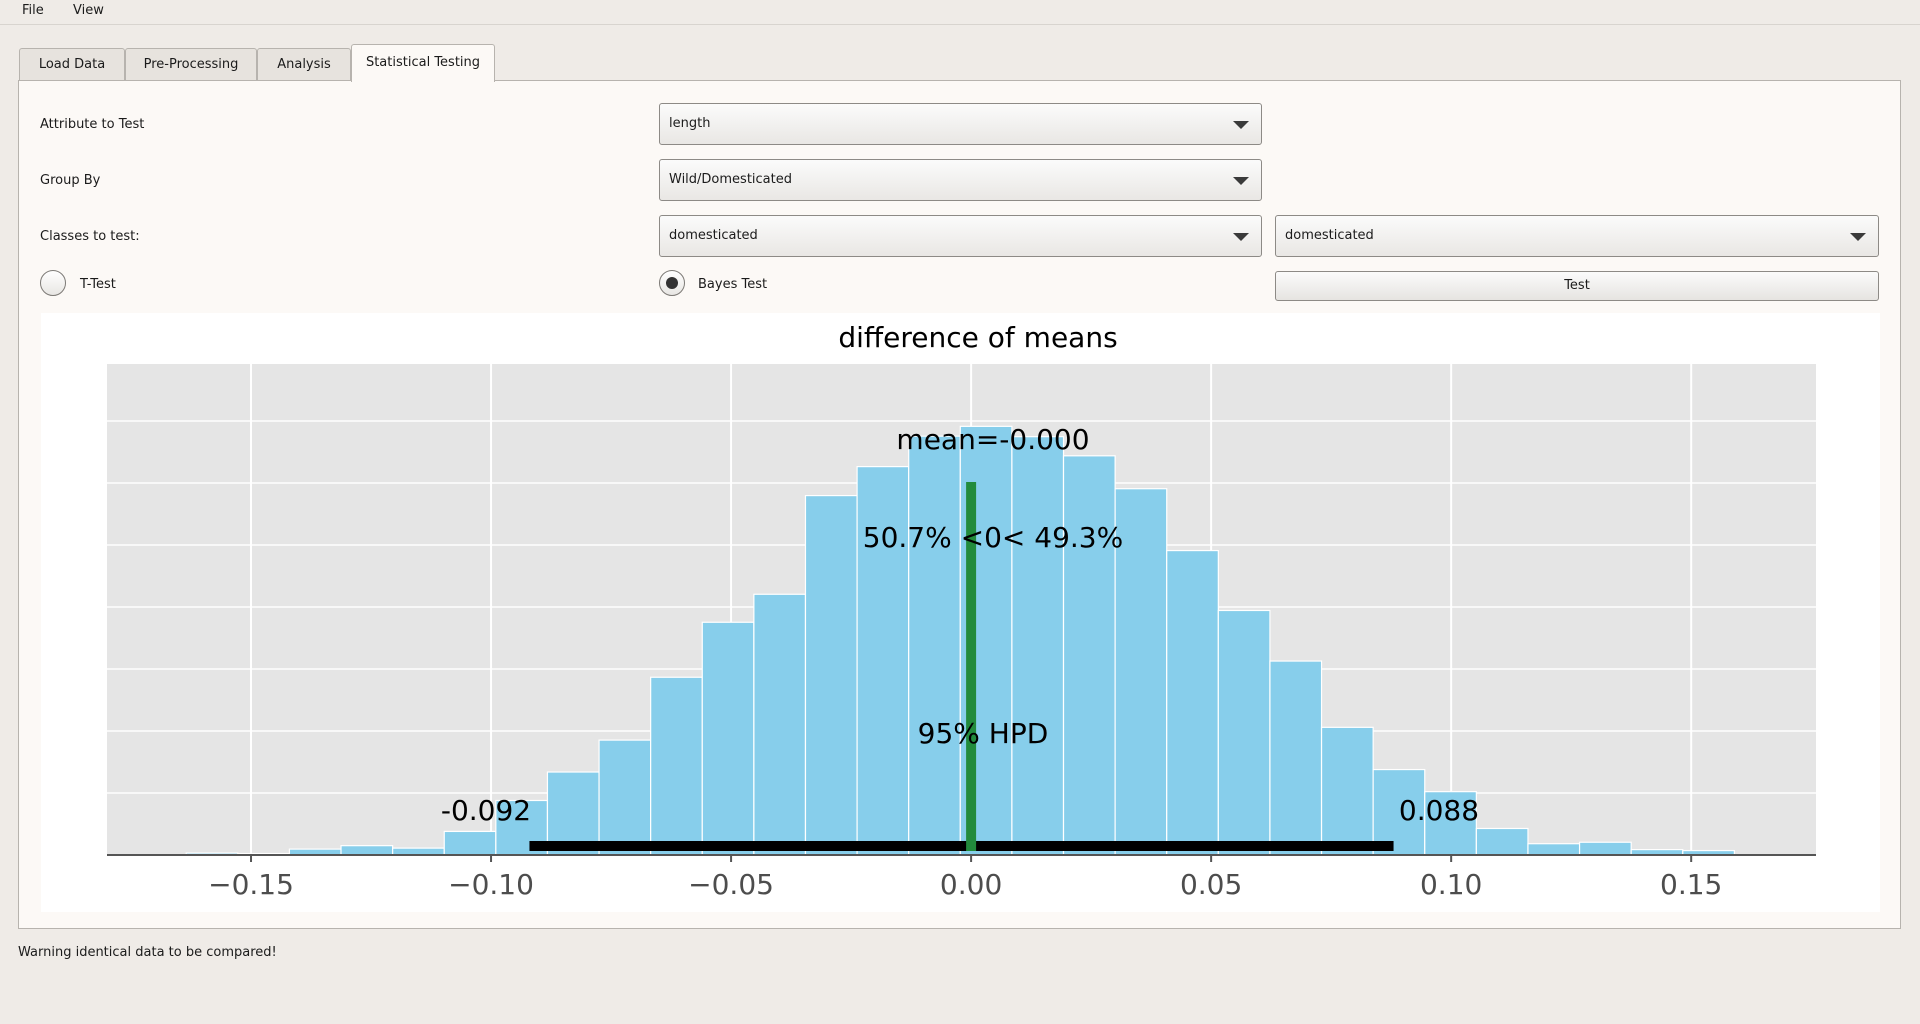  What do you see at coordinates (90, 236) in the screenshot?
I see `classes-label: Classes to test:` at bounding box center [90, 236].